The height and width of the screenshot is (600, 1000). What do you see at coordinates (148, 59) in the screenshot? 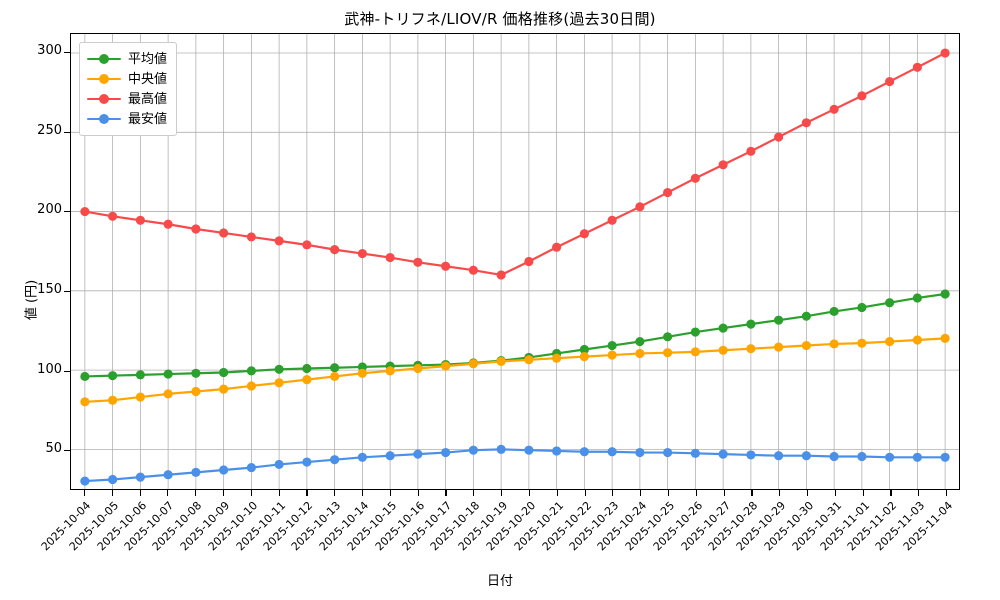
I see `legend-label: 平均値` at bounding box center [148, 59].